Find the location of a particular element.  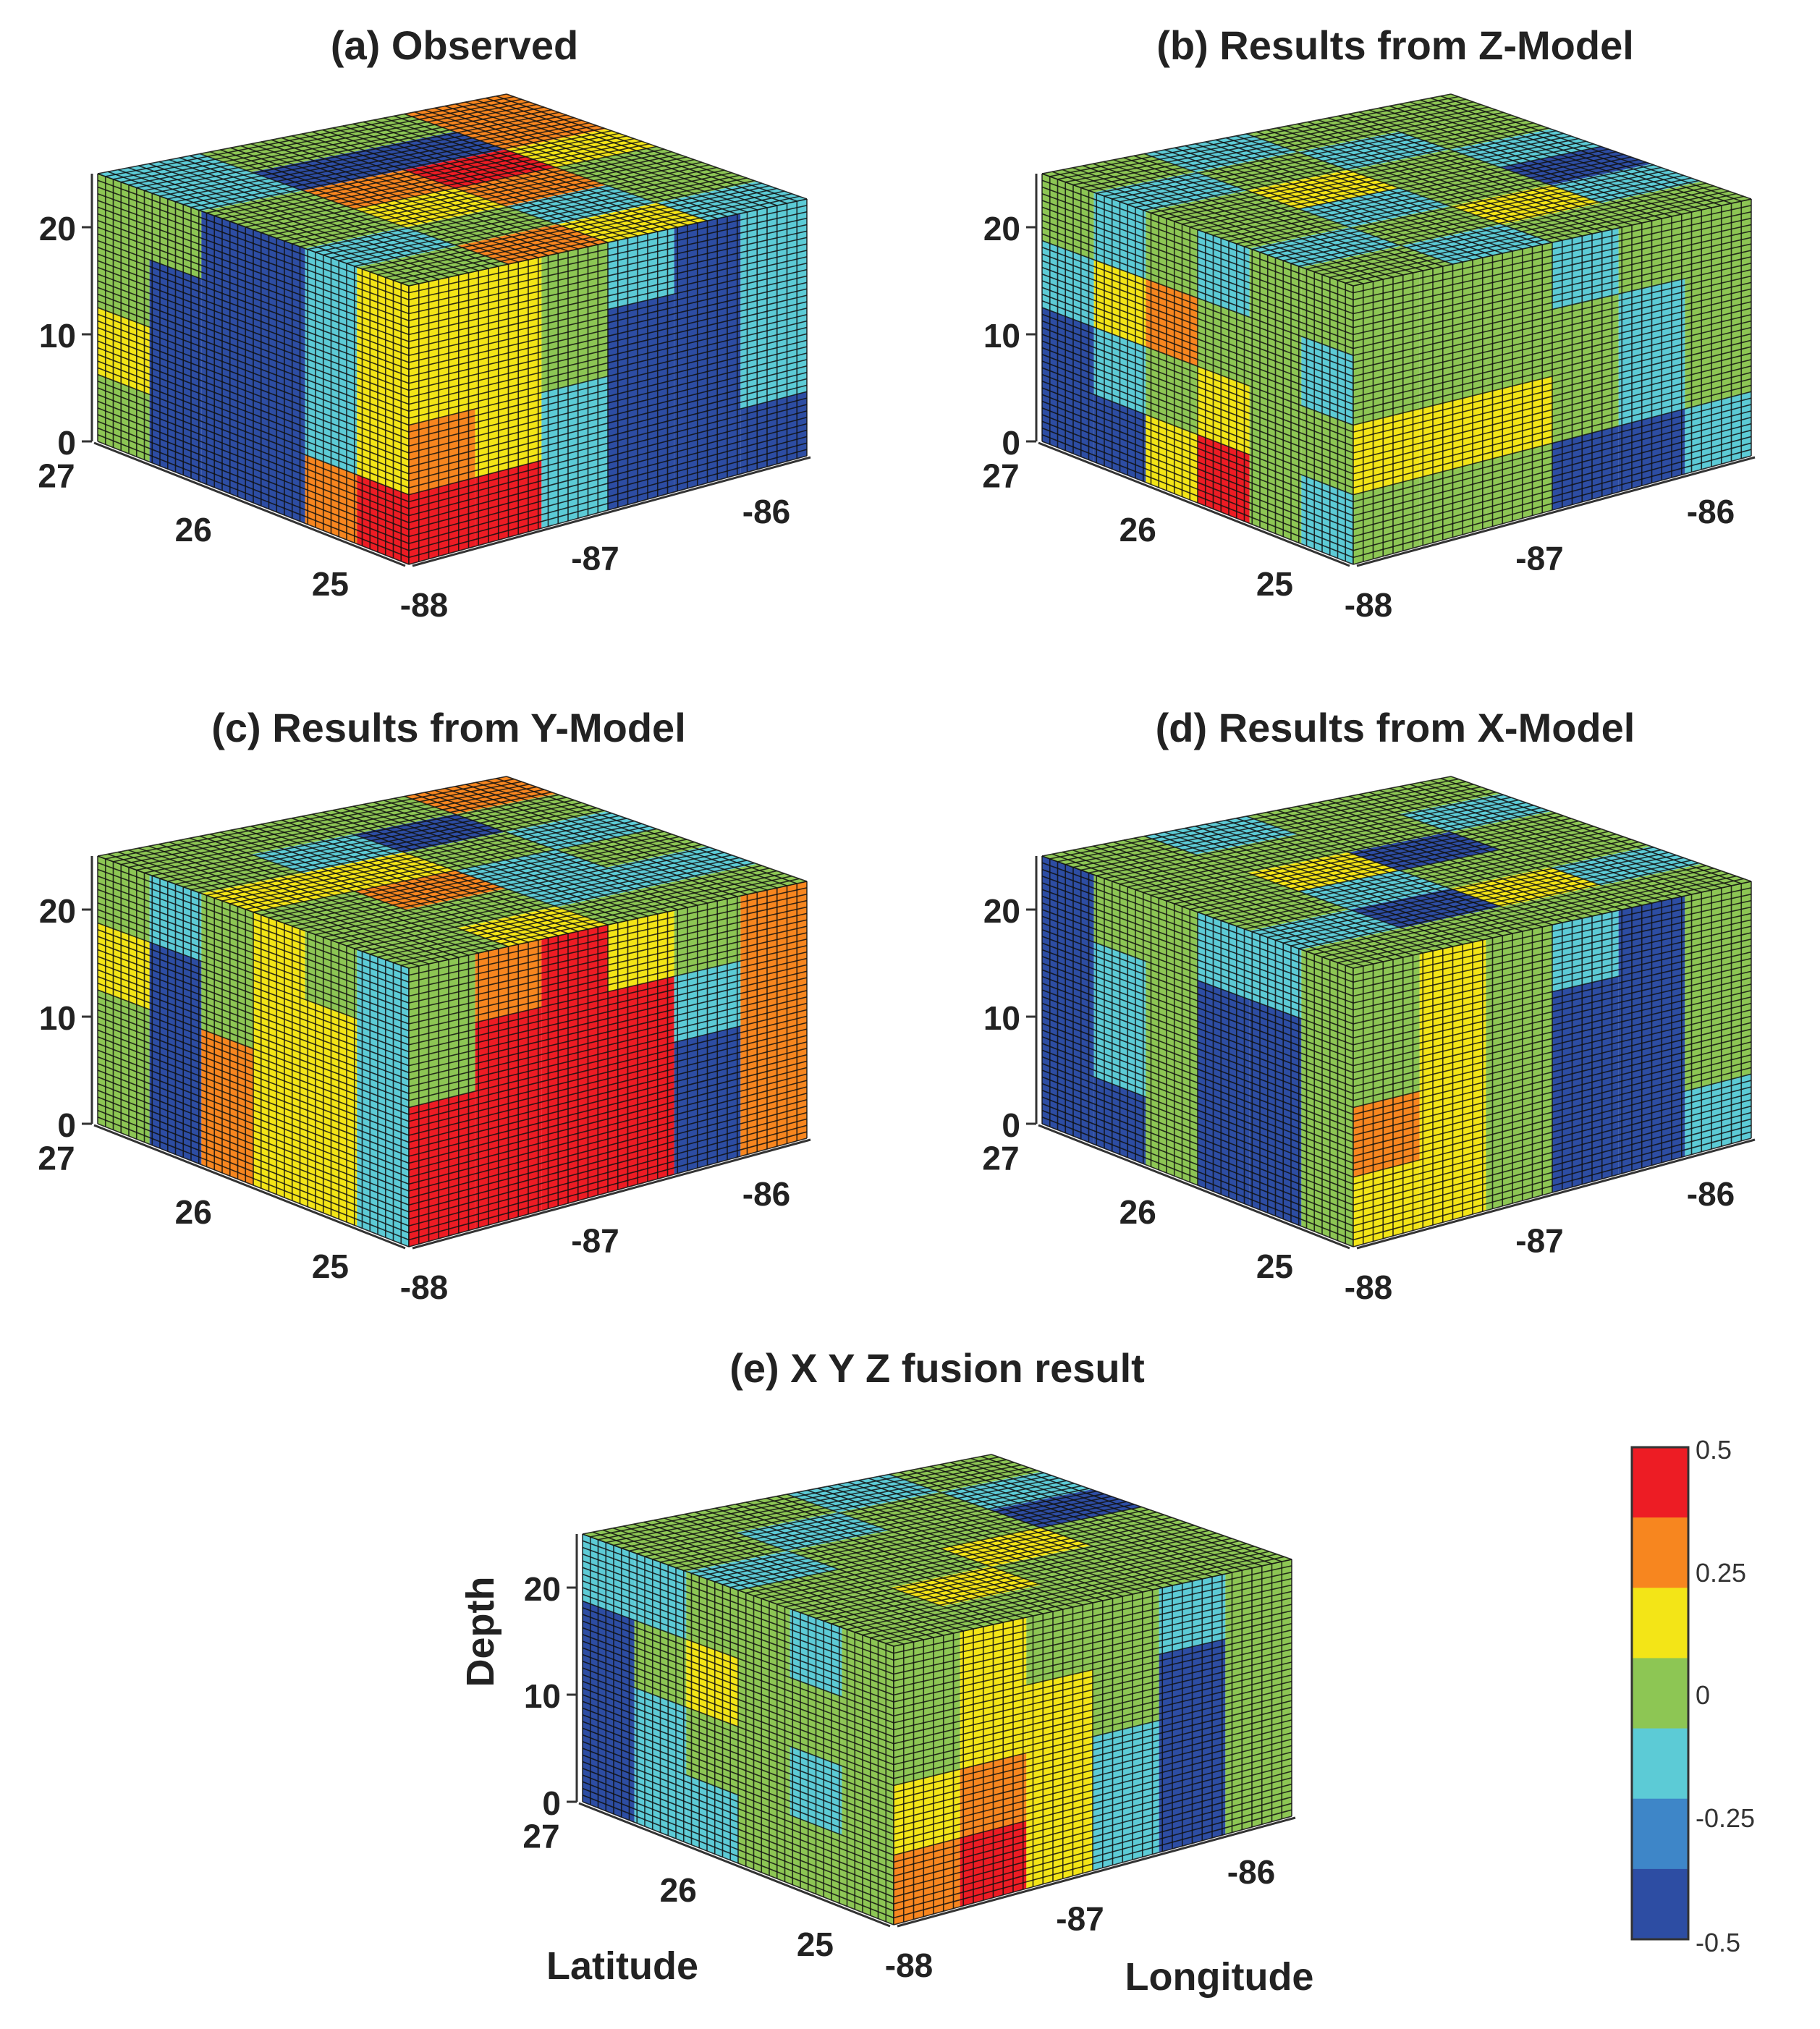

panel-a-depth-tick-label: 10 is located at coordinates (57, 336).